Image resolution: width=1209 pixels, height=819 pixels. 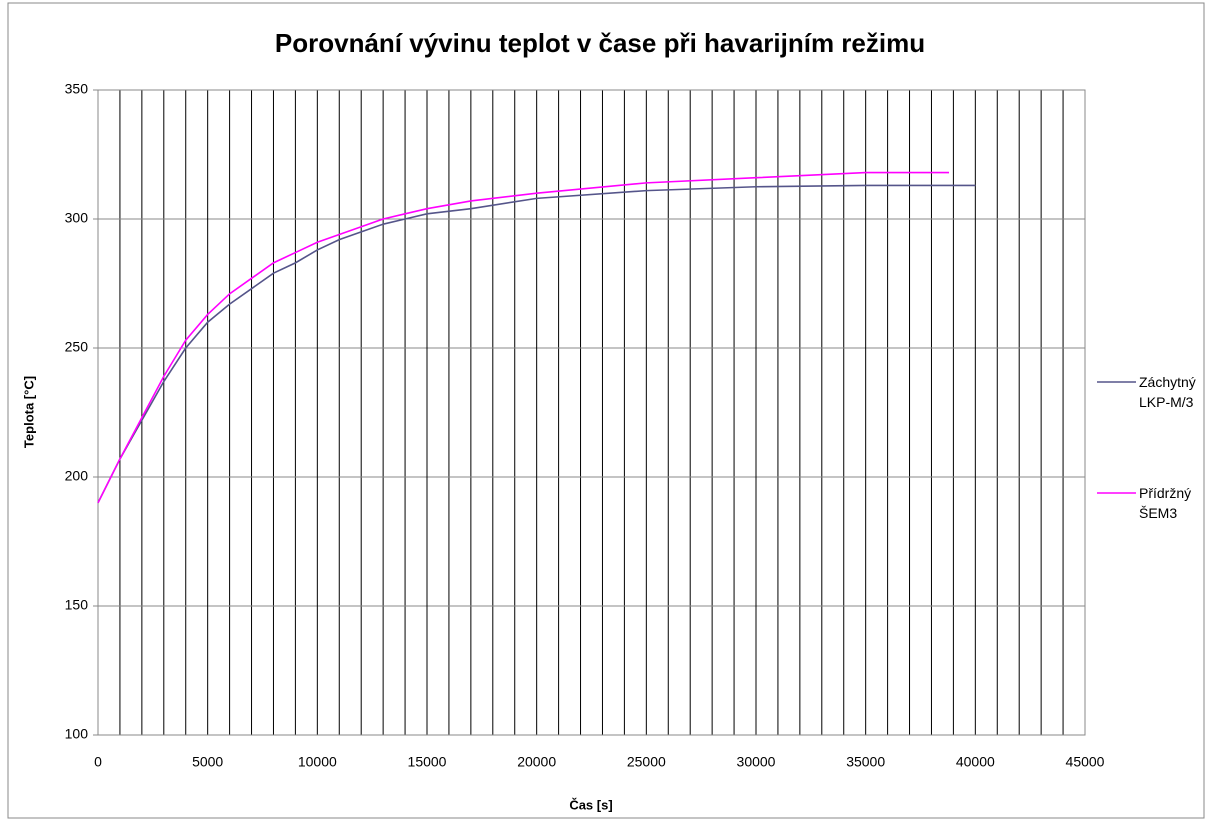 What do you see at coordinates (1085, 762) in the screenshot?
I see `x-tick-label: 45000` at bounding box center [1085, 762].